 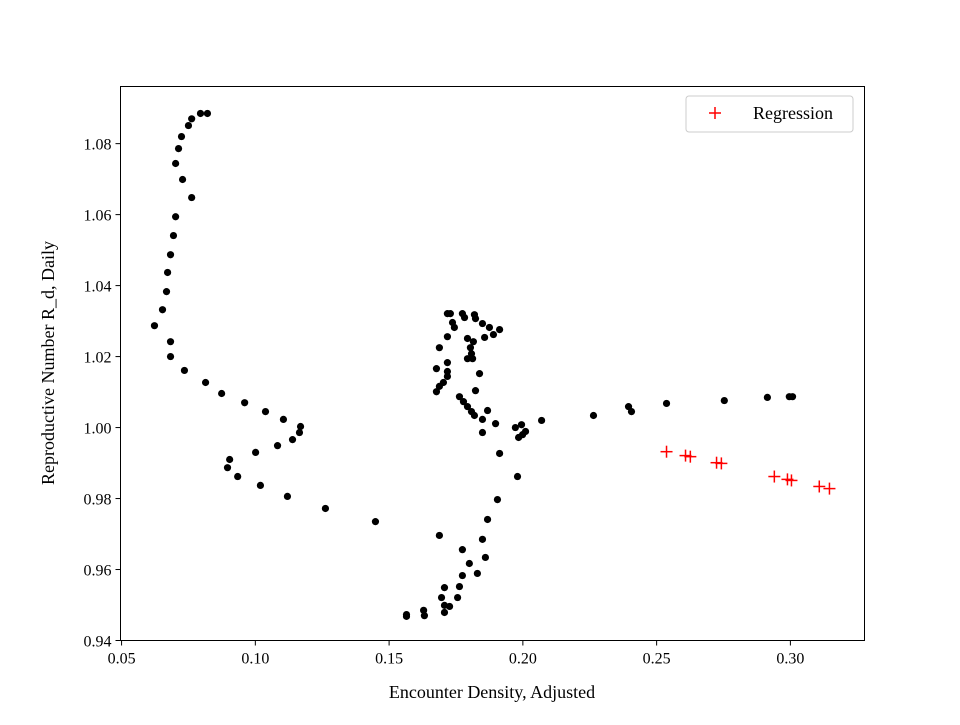 What do you see at coordinates (98, 642) in the screenshot?
I see `y-tick-label: 0.94` at bounding box center [98, 642].